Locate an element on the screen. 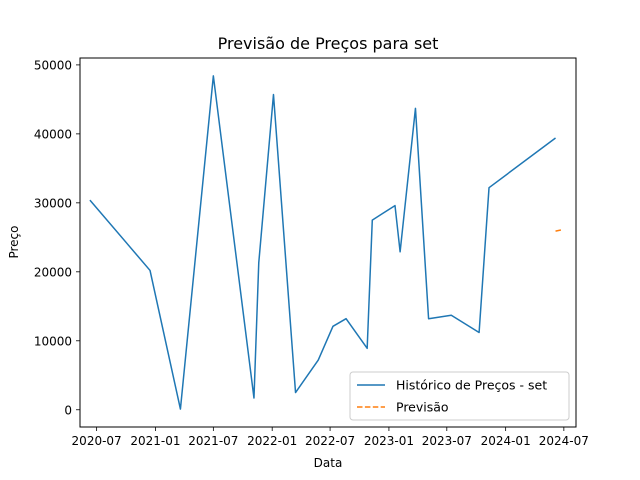 The width and height of the screenshot is (640, 480). x-tick-label: 2021-07 is located at coordinates (213, 441).